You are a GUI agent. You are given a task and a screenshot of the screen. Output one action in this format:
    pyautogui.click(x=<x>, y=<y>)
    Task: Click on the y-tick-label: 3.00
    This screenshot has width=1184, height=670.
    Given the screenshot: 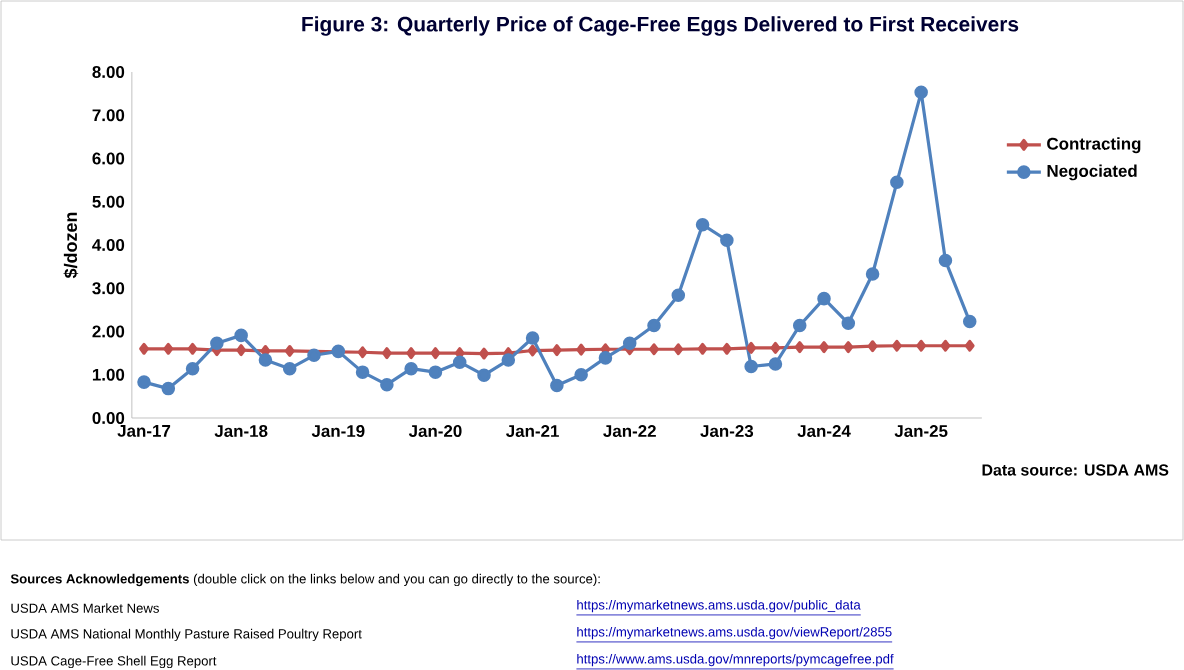 What is the action you would take?
    pyautogui.click(x=108, y=288)
    